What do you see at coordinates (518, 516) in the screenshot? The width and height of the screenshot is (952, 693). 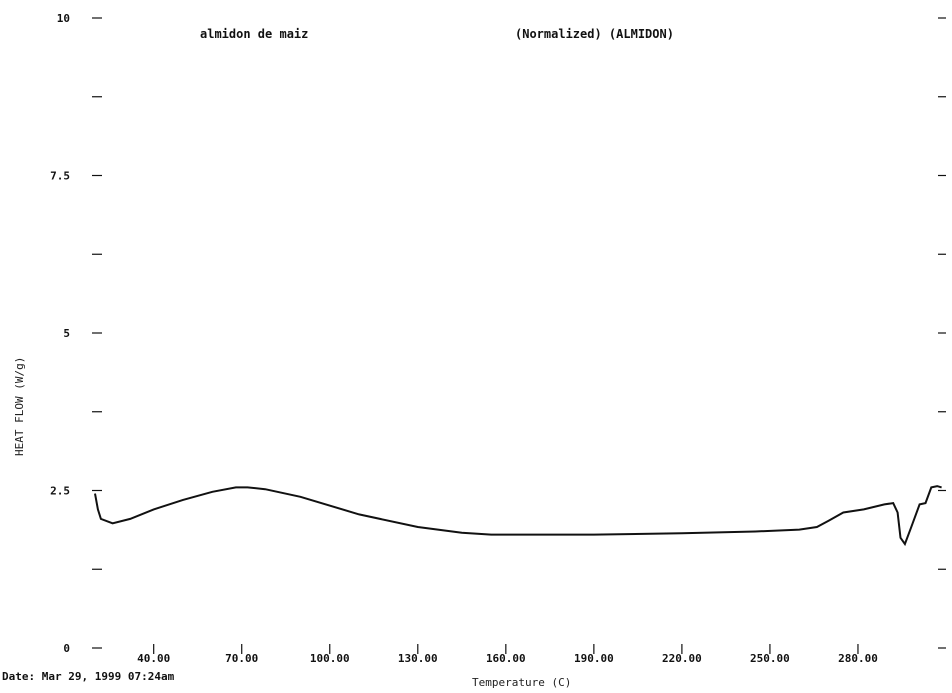 I see `series-line` at bounding box center [518, 516].